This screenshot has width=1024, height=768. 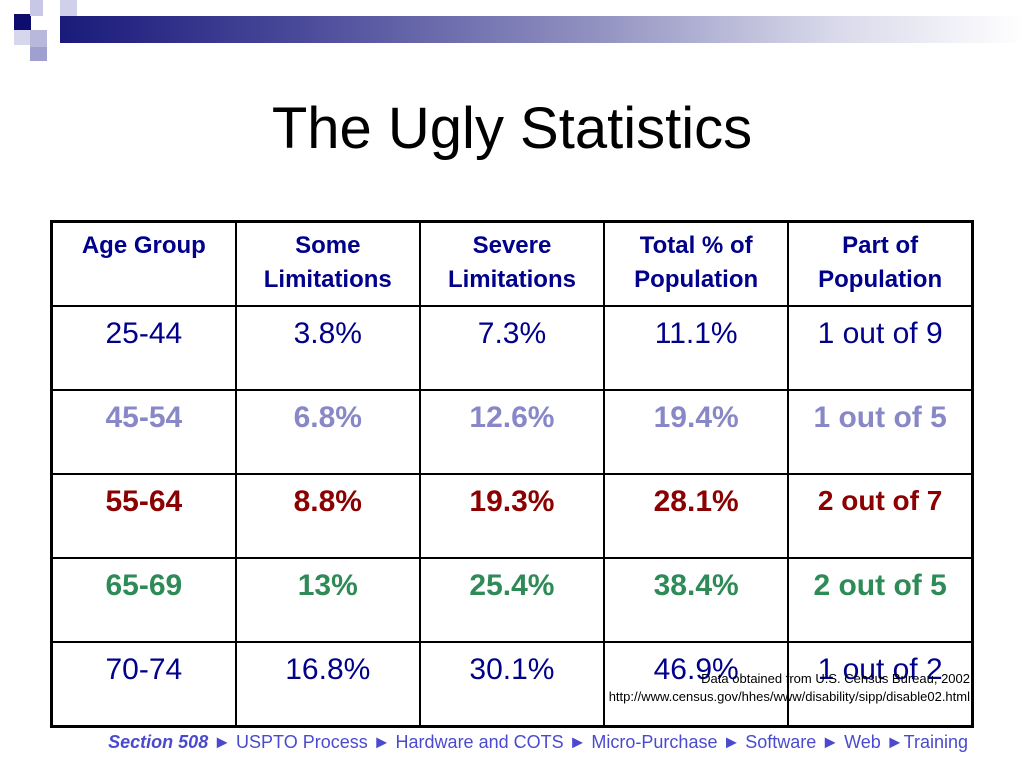 I want to click on slide-title: The Ugly Statistics, so click(x=512, y=128).